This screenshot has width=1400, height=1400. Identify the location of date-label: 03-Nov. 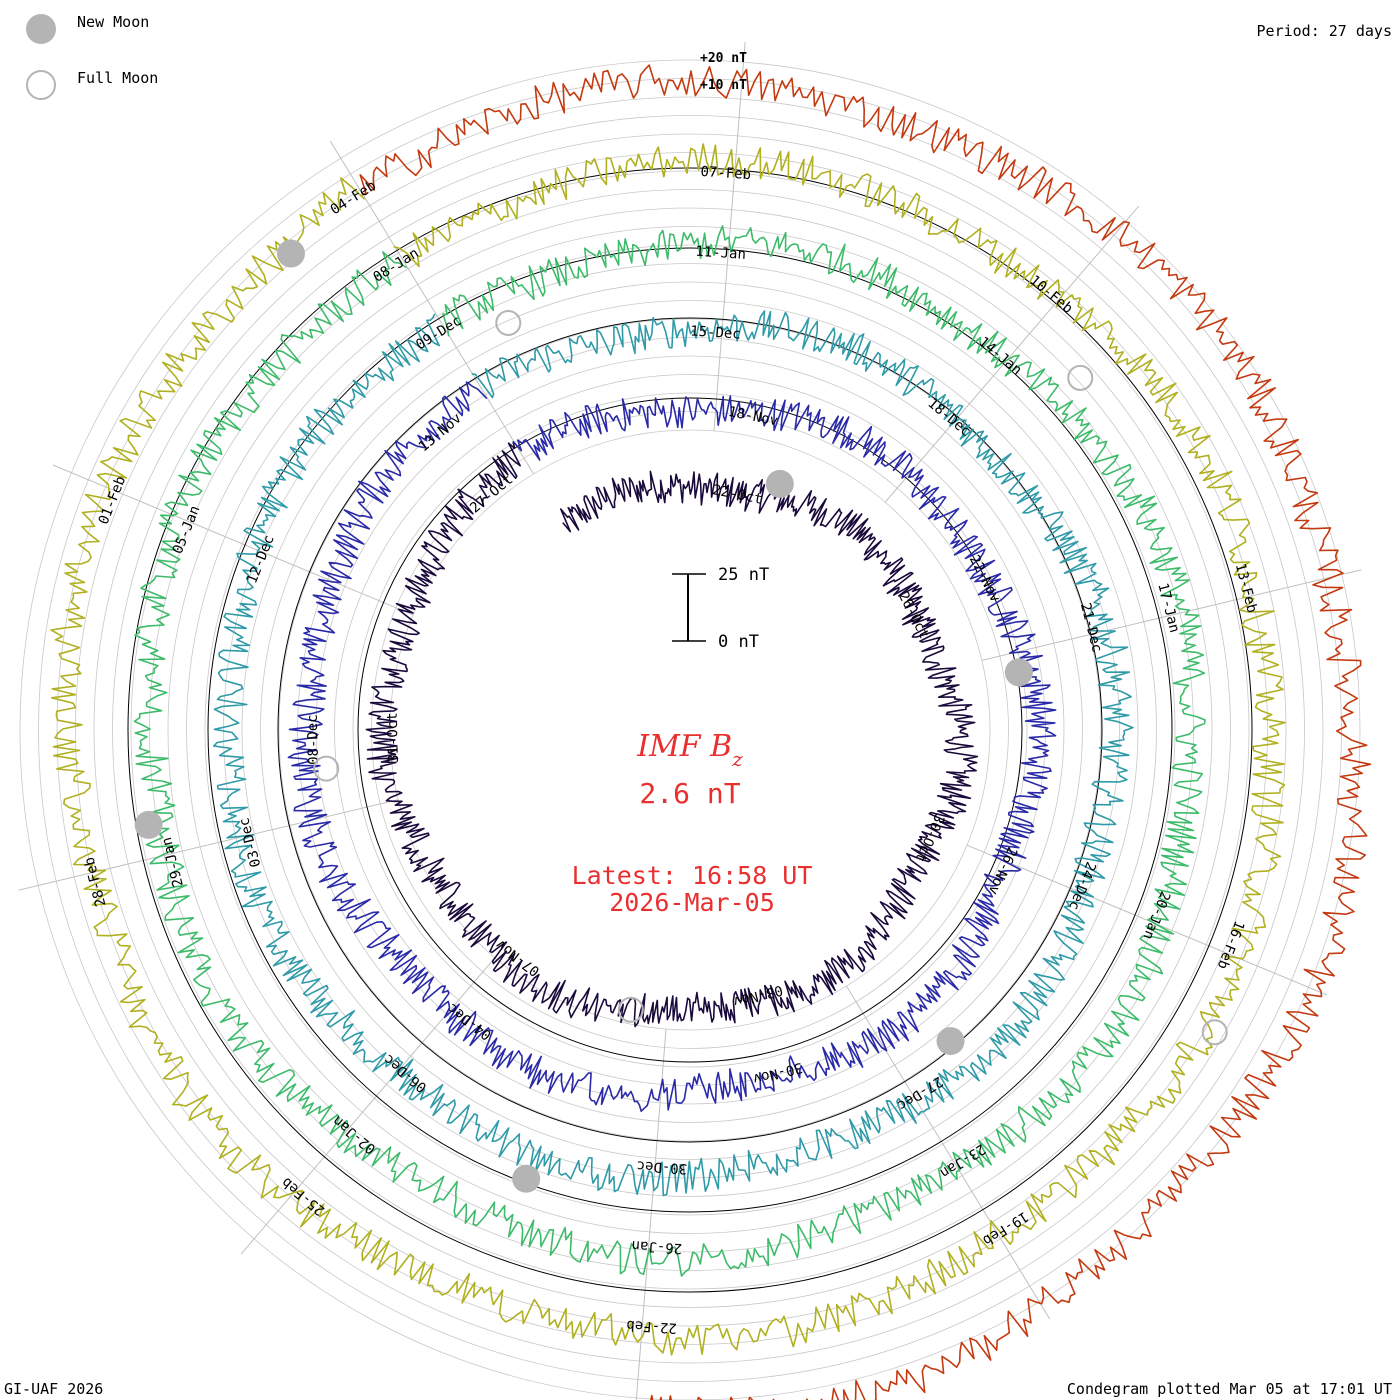
(757, 995).